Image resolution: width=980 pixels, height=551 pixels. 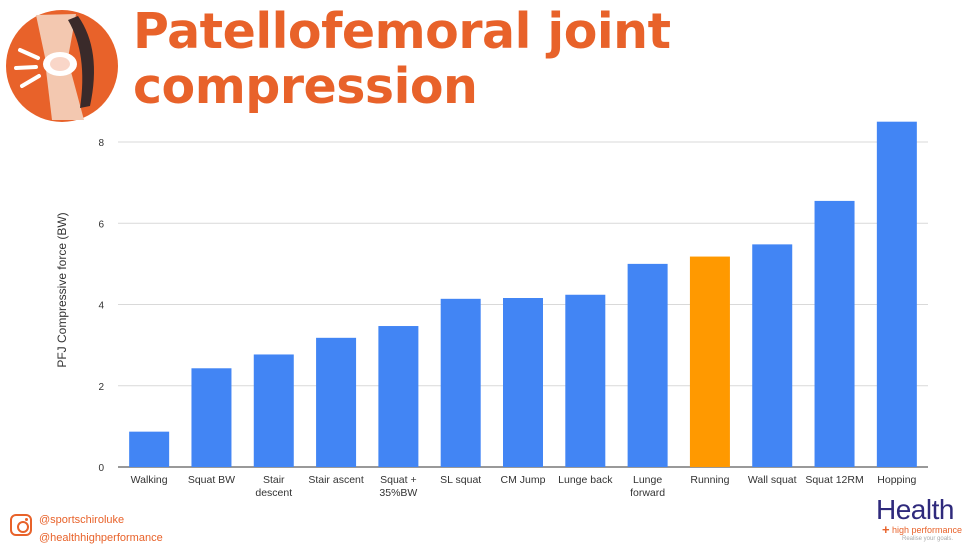 What do you see at coordinates (398, 493) in the screenshot?
I see `x-tick-label: 35%BW` at bounding box center [398, 493].